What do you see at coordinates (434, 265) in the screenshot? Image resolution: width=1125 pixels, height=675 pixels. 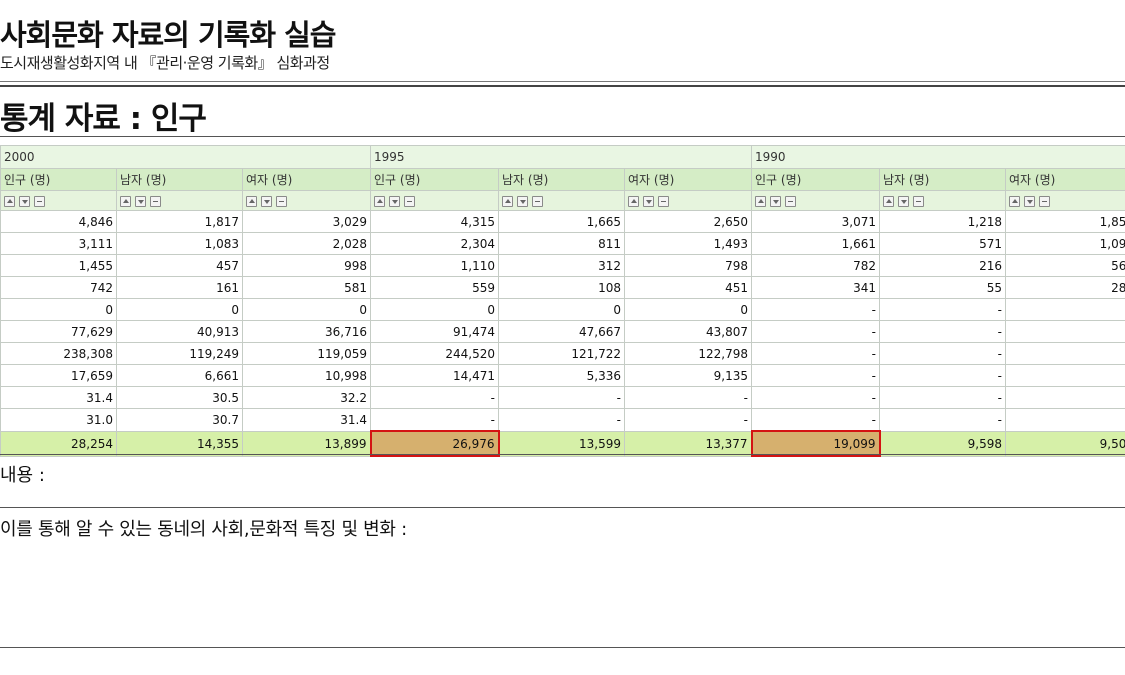 I see `table-cell: 1,110` at bounding box center [434, 265].